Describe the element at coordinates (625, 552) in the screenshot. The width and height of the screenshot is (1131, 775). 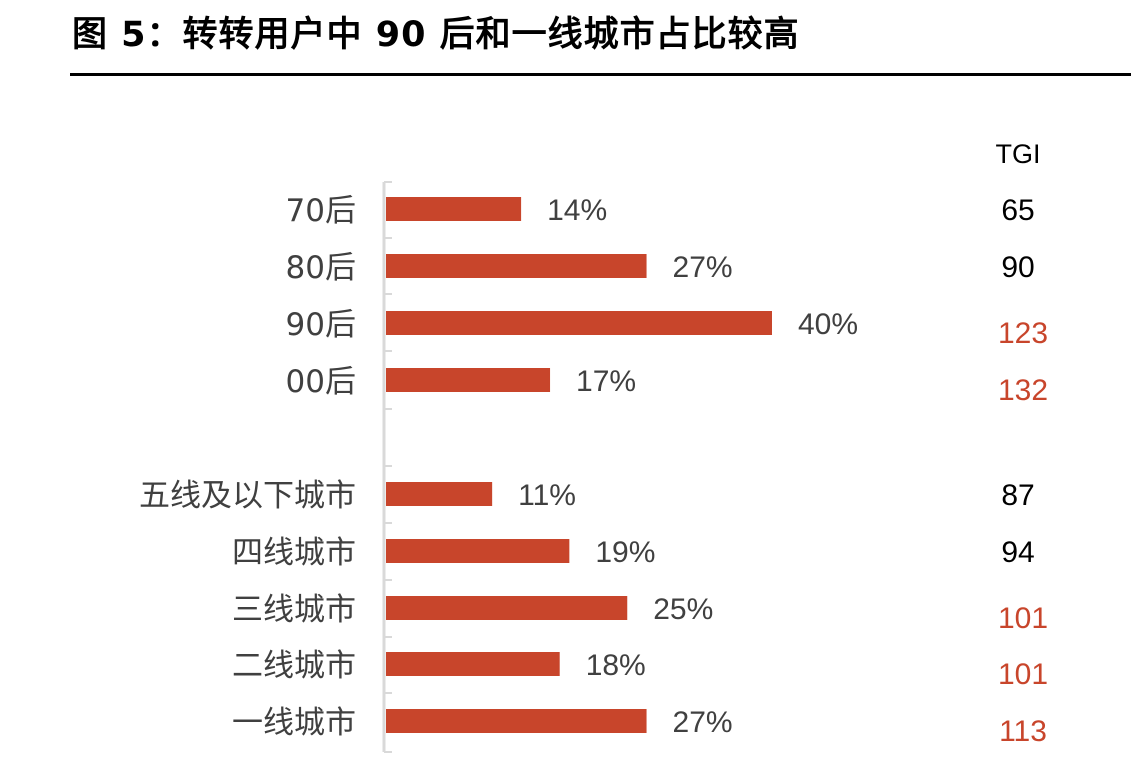
I see `value-label: 19%` at that location.